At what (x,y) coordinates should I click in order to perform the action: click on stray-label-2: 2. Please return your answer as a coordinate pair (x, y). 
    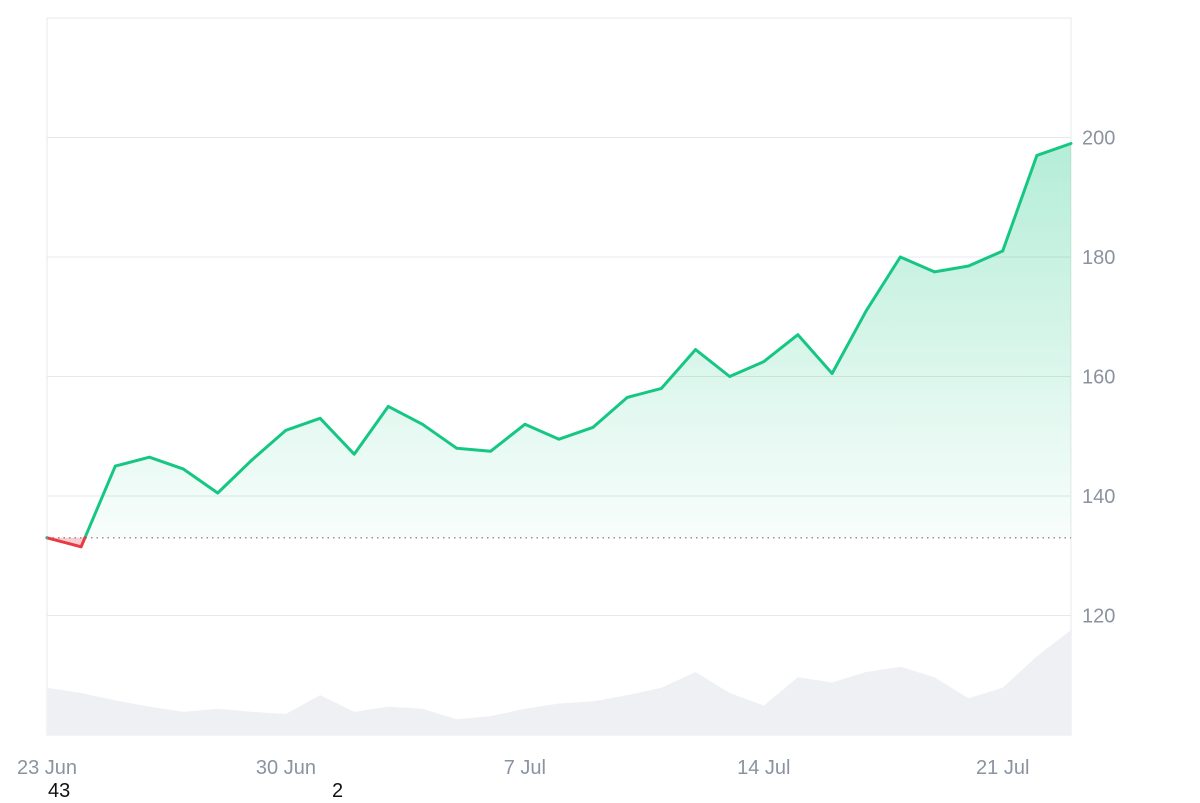
    Looking at the image, I should click on (338, 791).